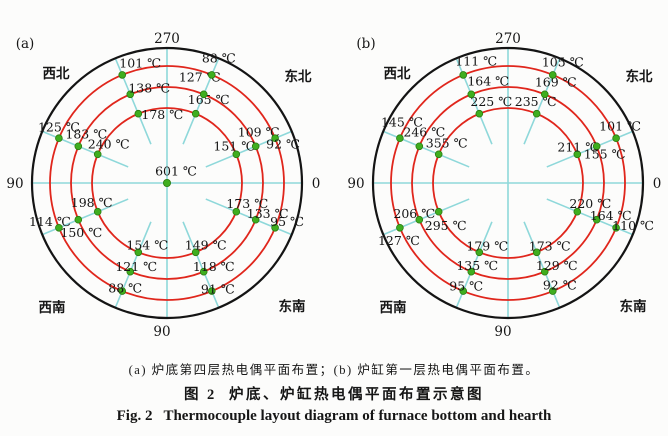 This screenshot has height=436, width=668. I want to click on temperature-label: 125 ℃, so click(59, 127).